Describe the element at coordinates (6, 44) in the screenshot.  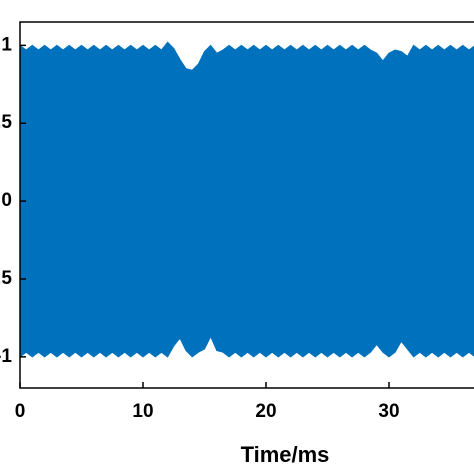
I see `y-tick-label: 1` at that location.